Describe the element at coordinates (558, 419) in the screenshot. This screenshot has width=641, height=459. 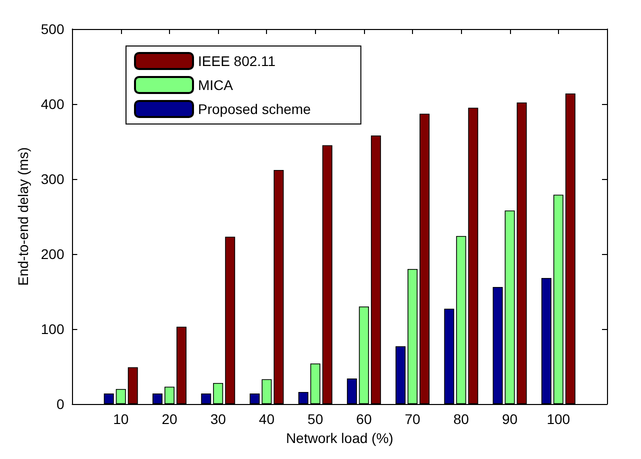
I see `x-tick-label: 100` at that location.